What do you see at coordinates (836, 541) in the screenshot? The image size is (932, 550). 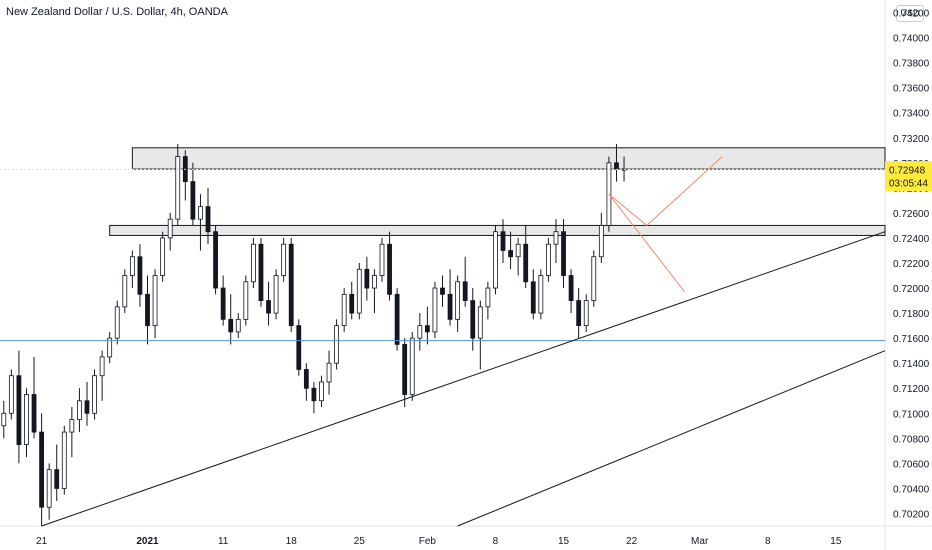 I see `x-tick-label: 15` at bounding box center [836, 541].